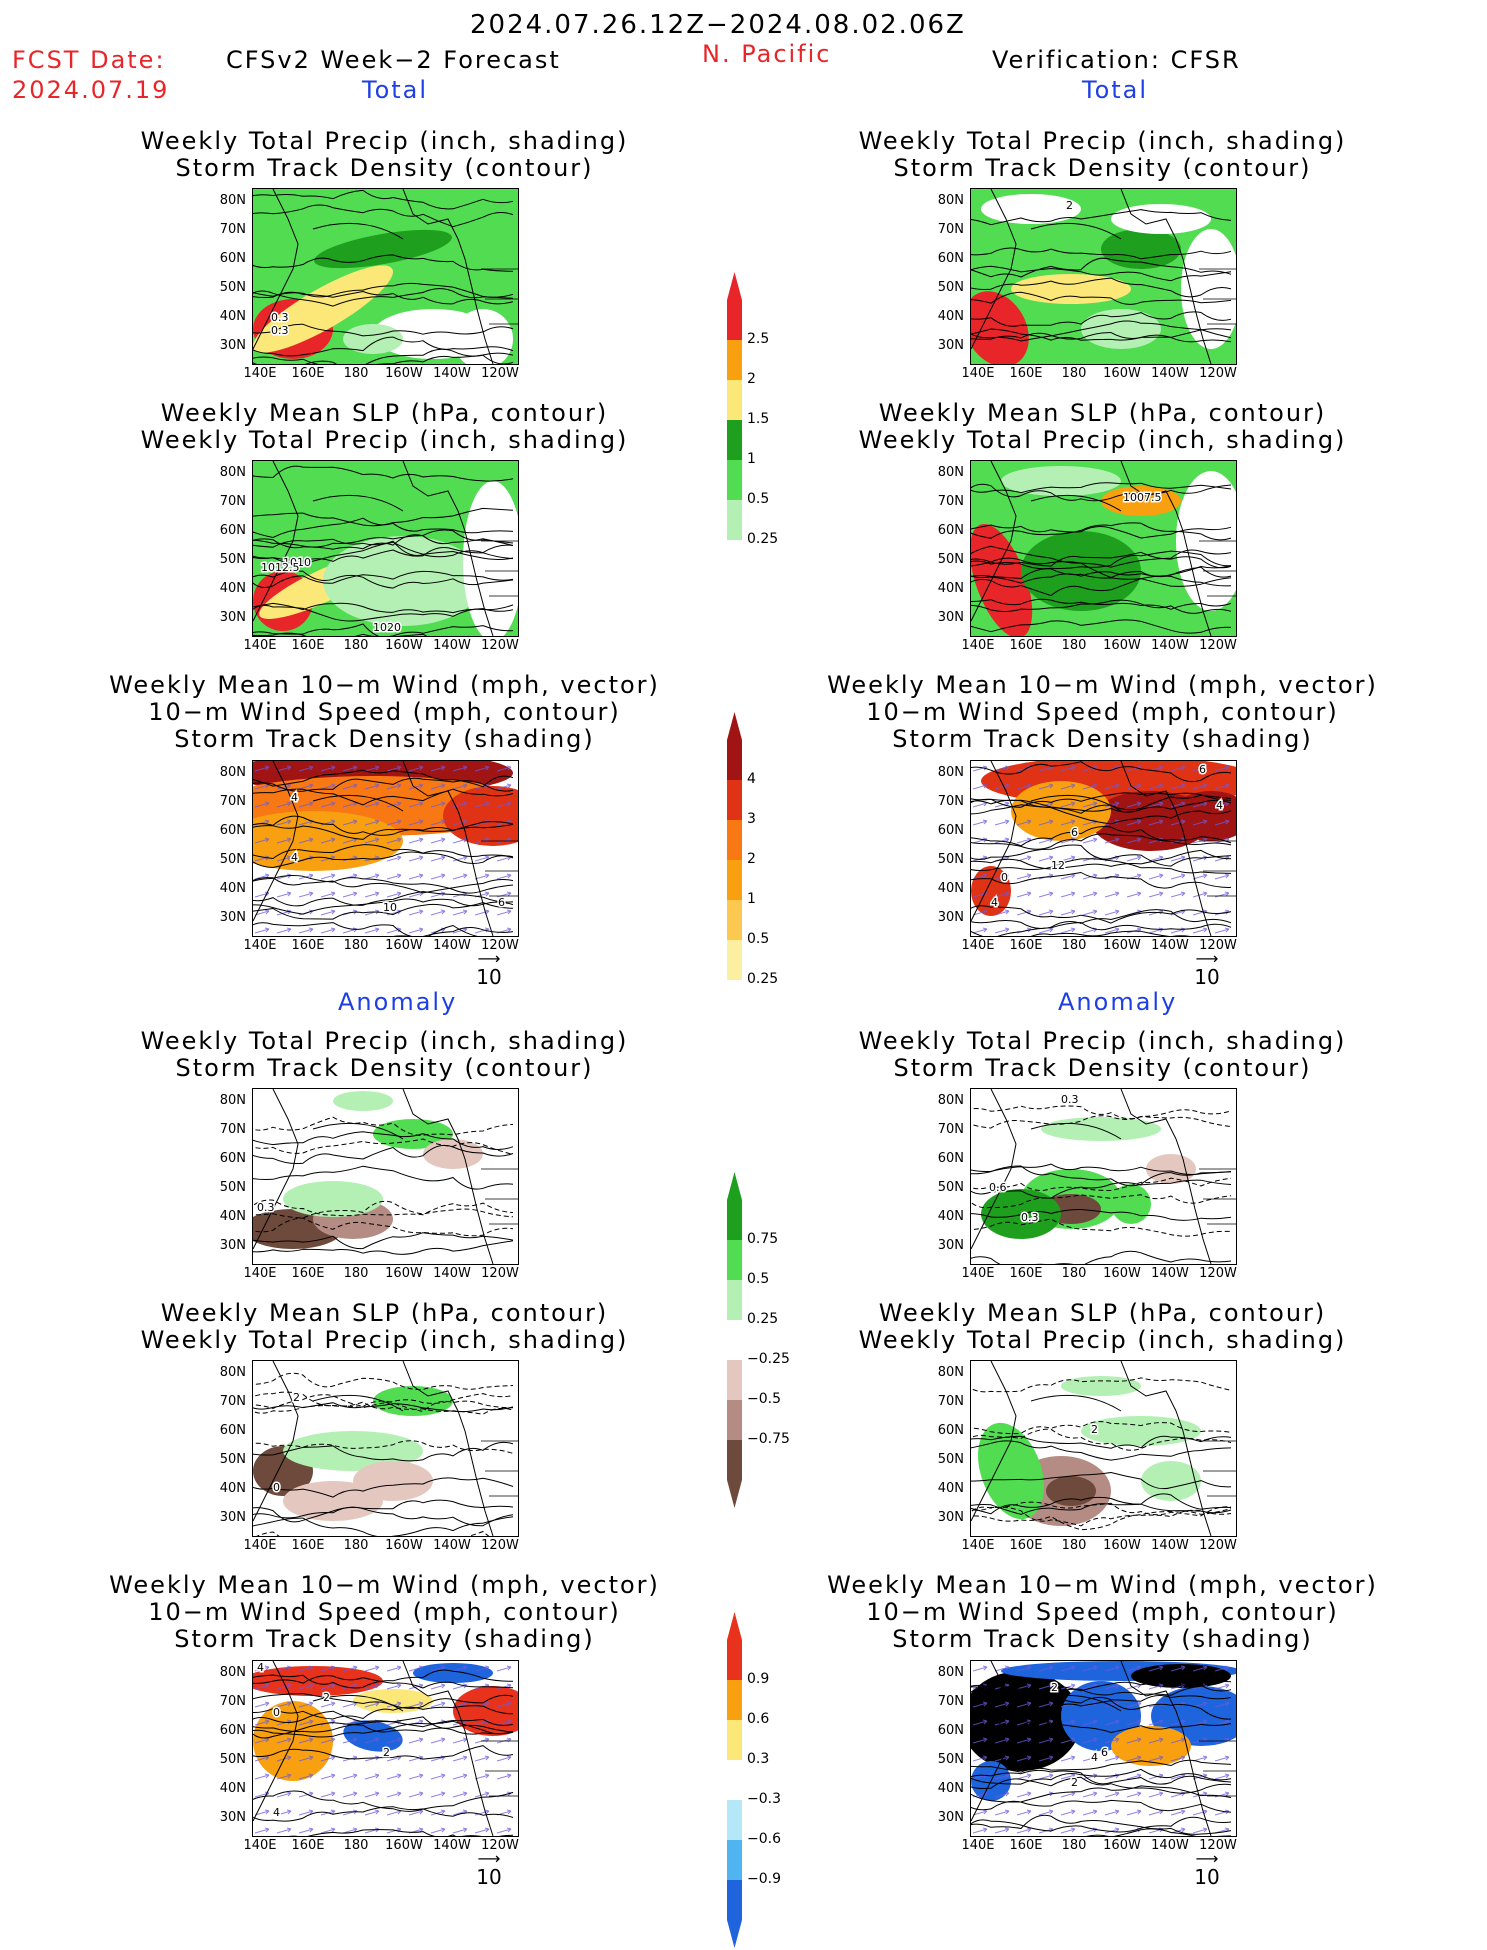  Describe the element at coordinates (385, 848) in the screenshot. I see `map-field: 4 4 10 6` at that location.